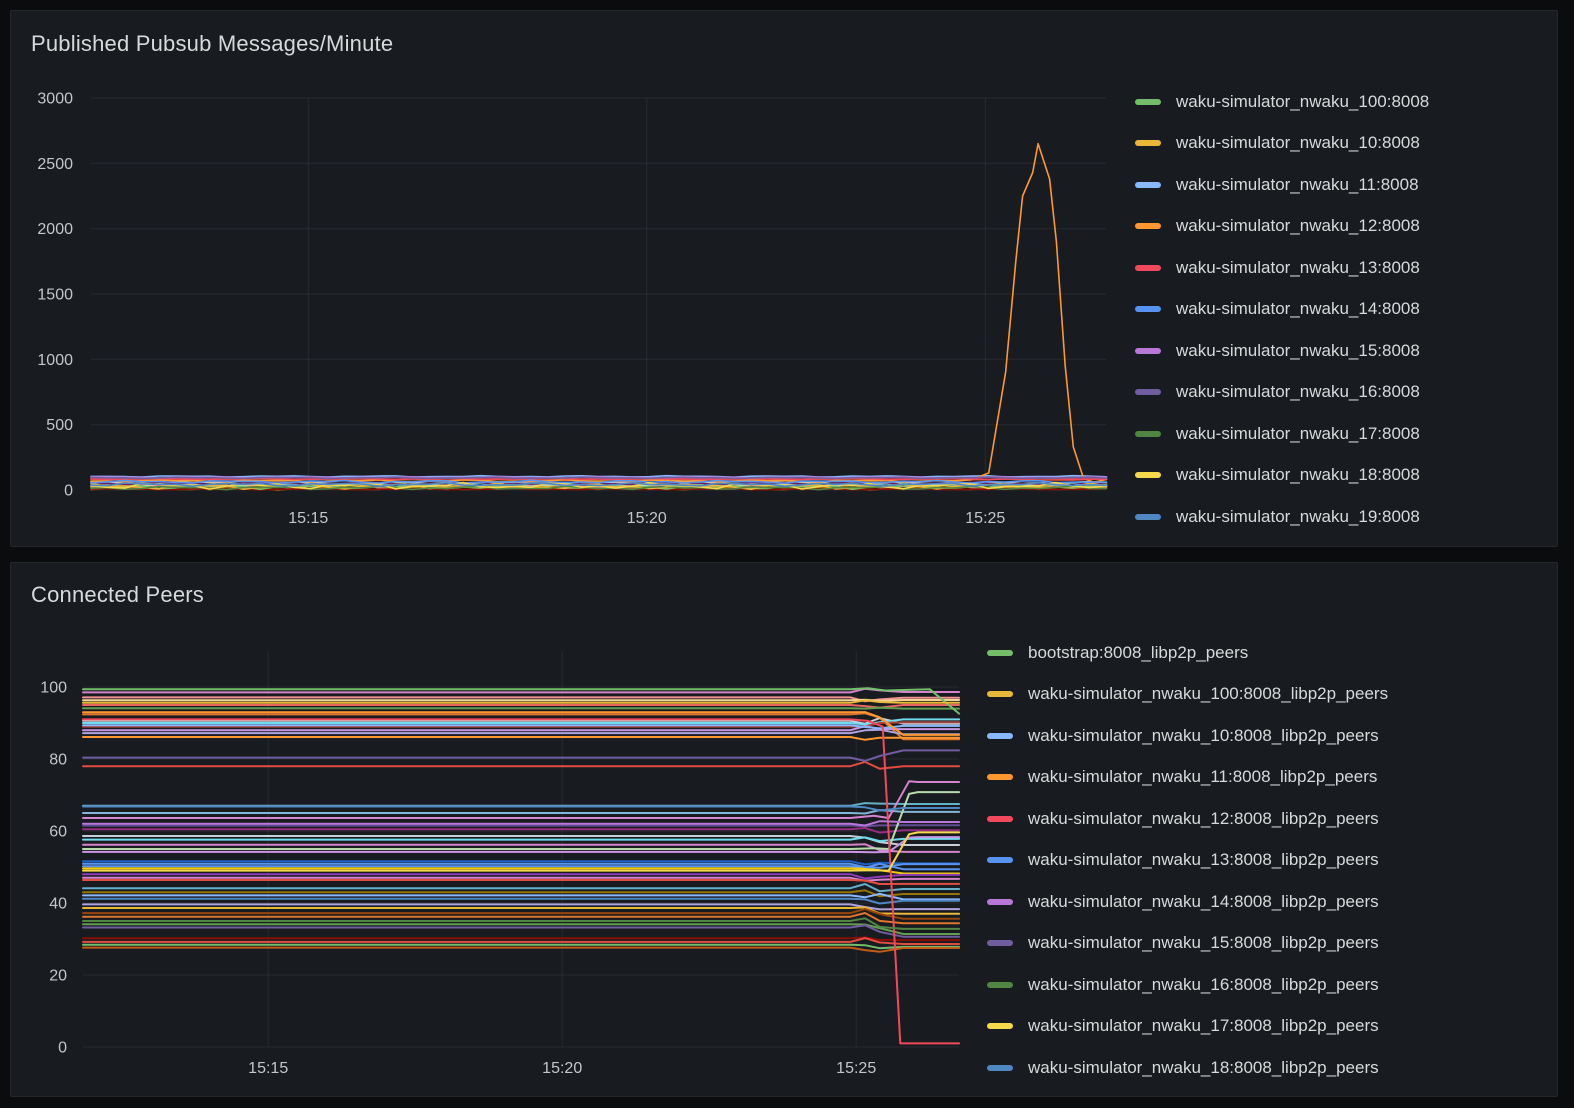 Image resolution: width=1574 pixels, height=1108 pixels. What do you see at coordinates (1298, 350) in the screenshot?
I see `legend-series-label: waku-simulator_nwaku_15:8008` at bounding box center [1298, 350].